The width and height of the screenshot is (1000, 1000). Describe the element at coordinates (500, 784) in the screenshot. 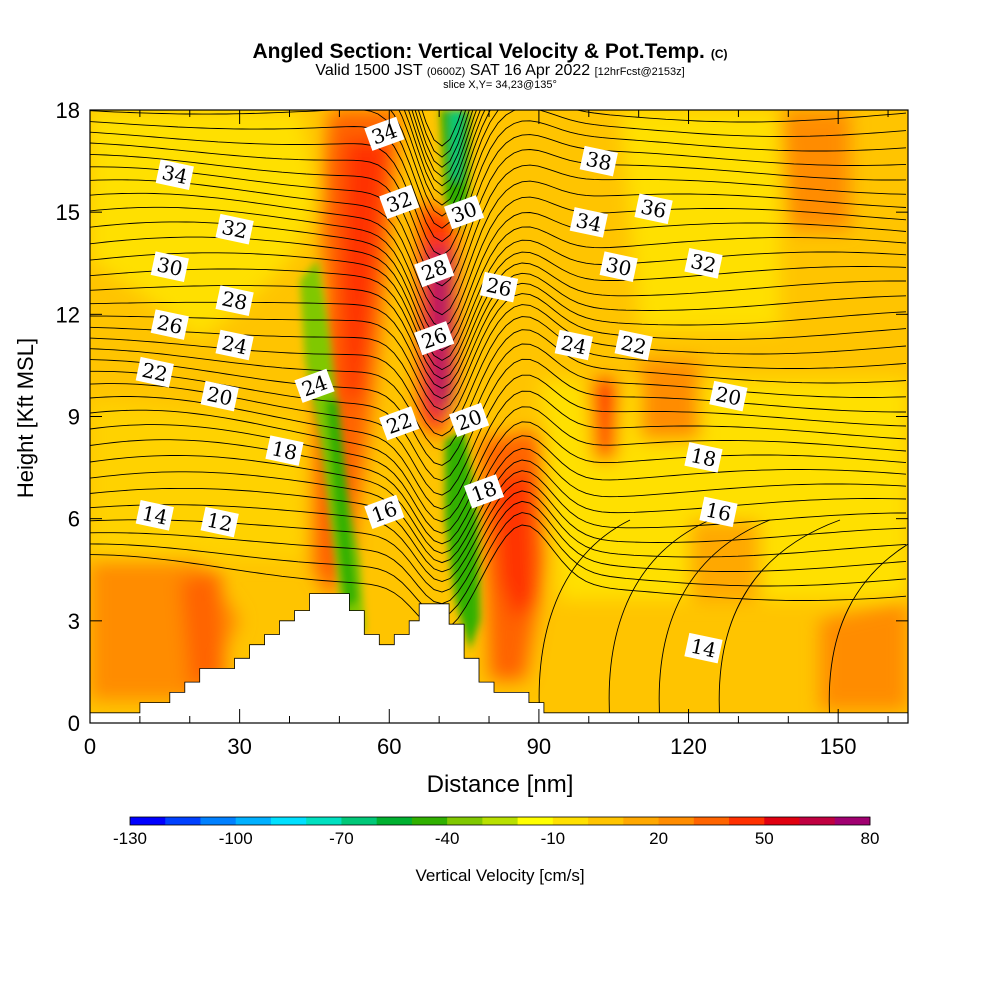

I see `x-axis-label: Distance [nm]` at that location.